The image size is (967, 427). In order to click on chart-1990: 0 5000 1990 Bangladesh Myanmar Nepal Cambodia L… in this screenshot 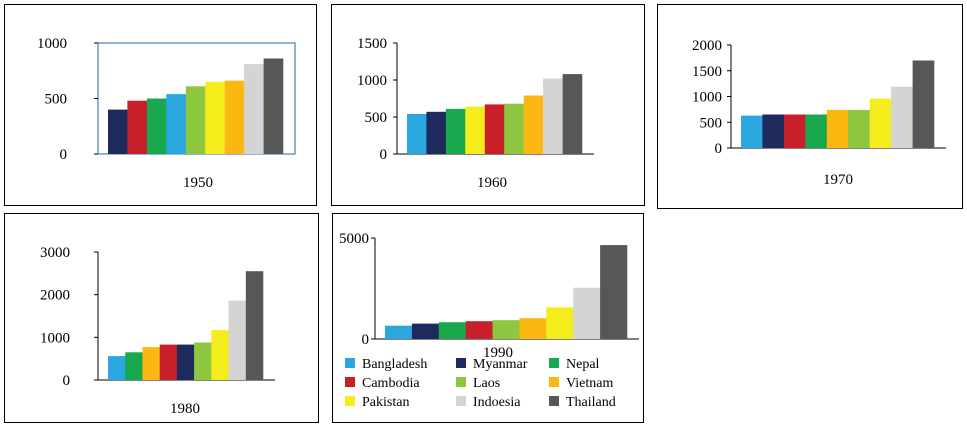, I will do `click(489, 320)`.